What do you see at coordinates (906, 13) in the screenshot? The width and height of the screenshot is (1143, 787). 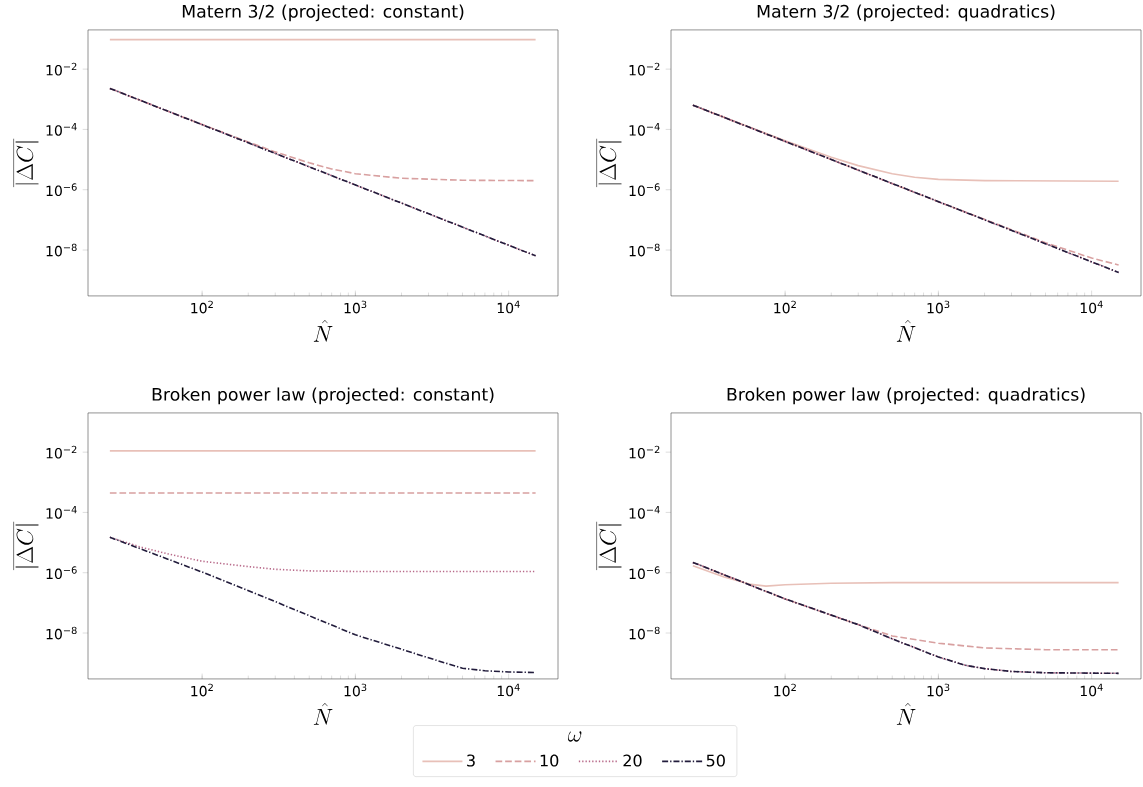 I see `chart-title: Matern 3/2 (projected: quadratics)` at bounding box center [906, 13].